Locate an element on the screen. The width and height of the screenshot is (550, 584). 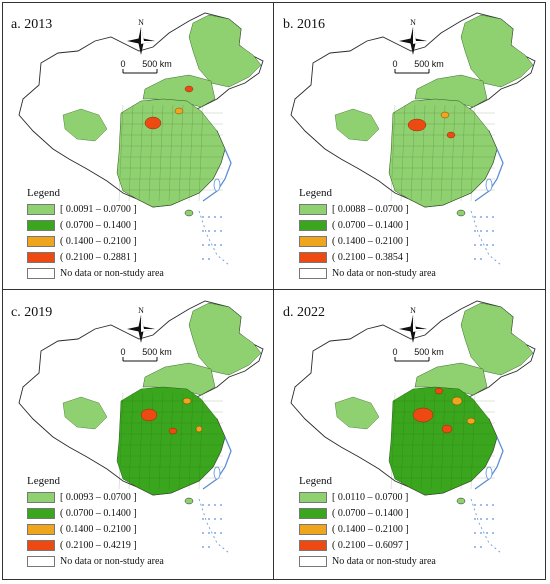
legend-item: ( 0.2100 – 0.3854 ] is located at coordinates (379, 257).